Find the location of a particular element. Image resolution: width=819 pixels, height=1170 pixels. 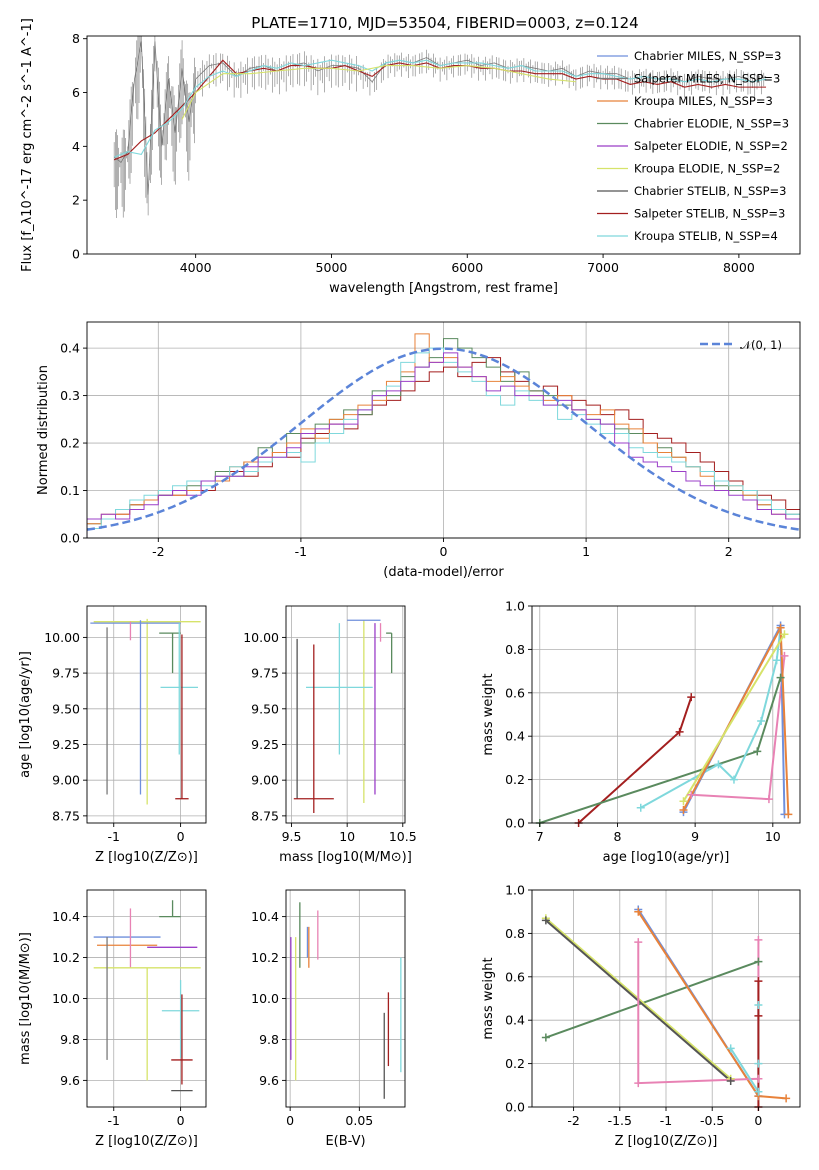

y-tick-label: 0.3 is located at coordinates (70, 395).